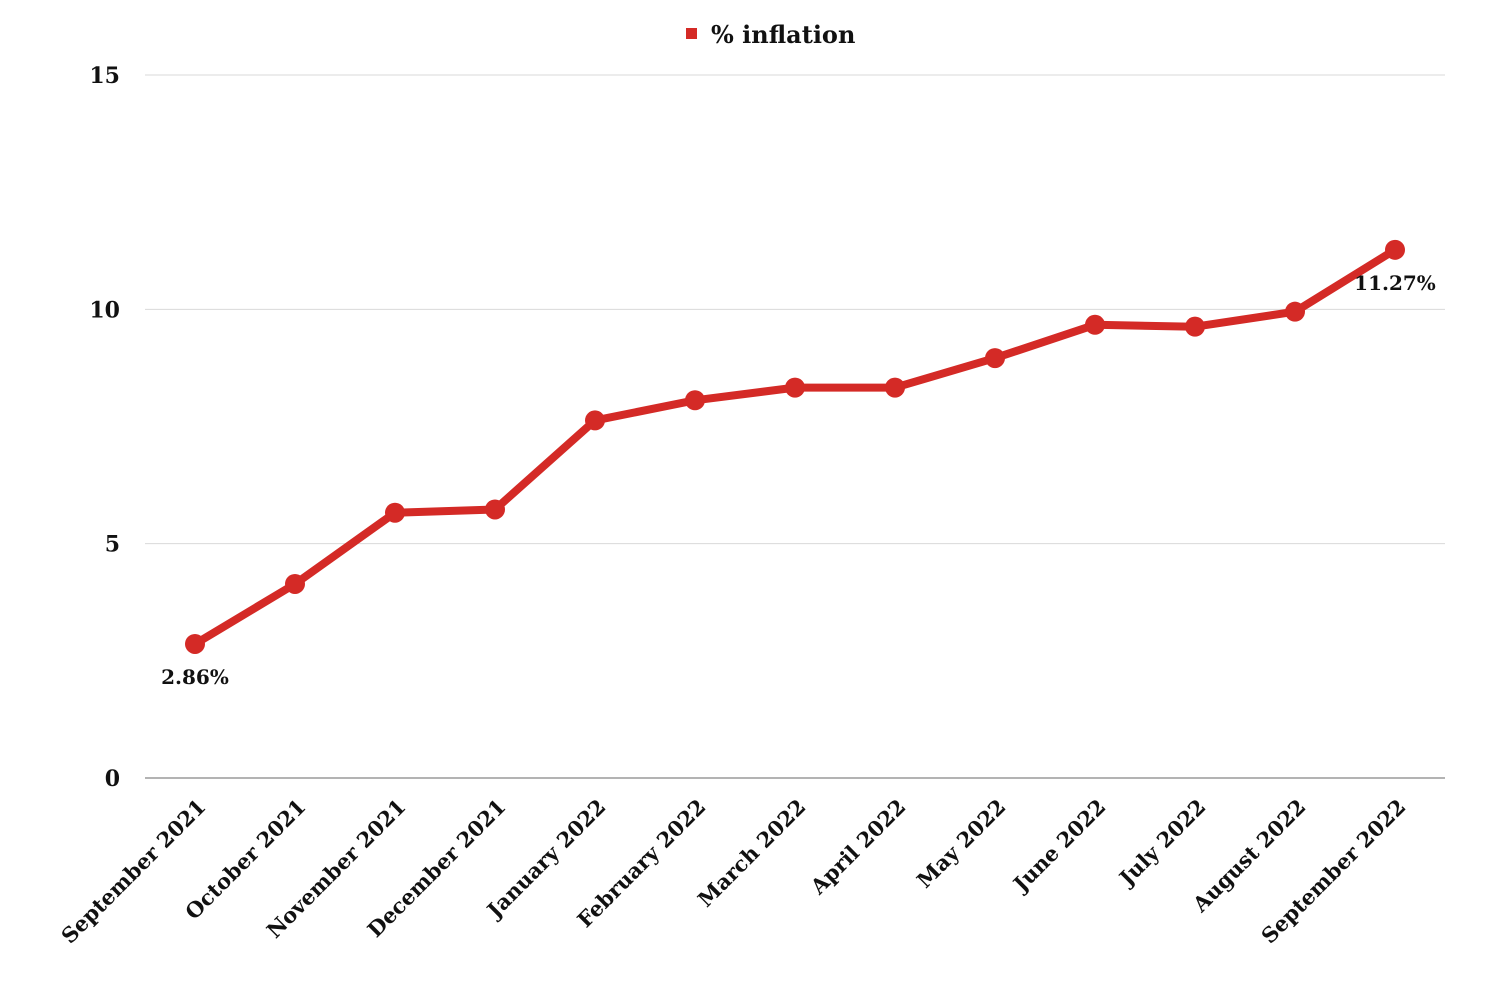  Describe the element at coordinates (1395, 283) in the screenshot. I see `data-label: 11.27%` at that location.